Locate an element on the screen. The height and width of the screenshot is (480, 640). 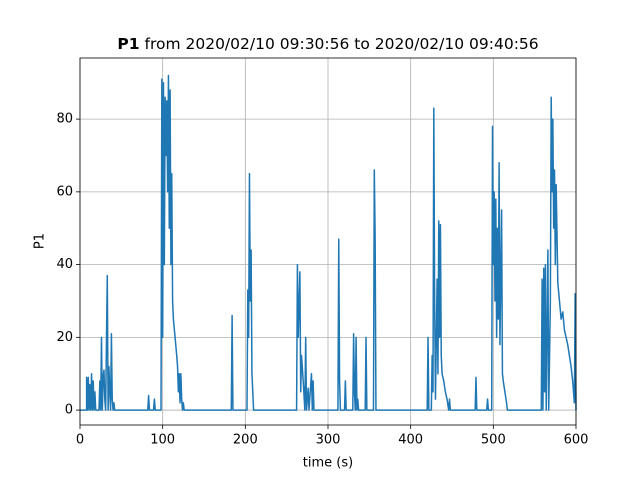
y-tick-label: 0 is located at coordinates (69, 410).